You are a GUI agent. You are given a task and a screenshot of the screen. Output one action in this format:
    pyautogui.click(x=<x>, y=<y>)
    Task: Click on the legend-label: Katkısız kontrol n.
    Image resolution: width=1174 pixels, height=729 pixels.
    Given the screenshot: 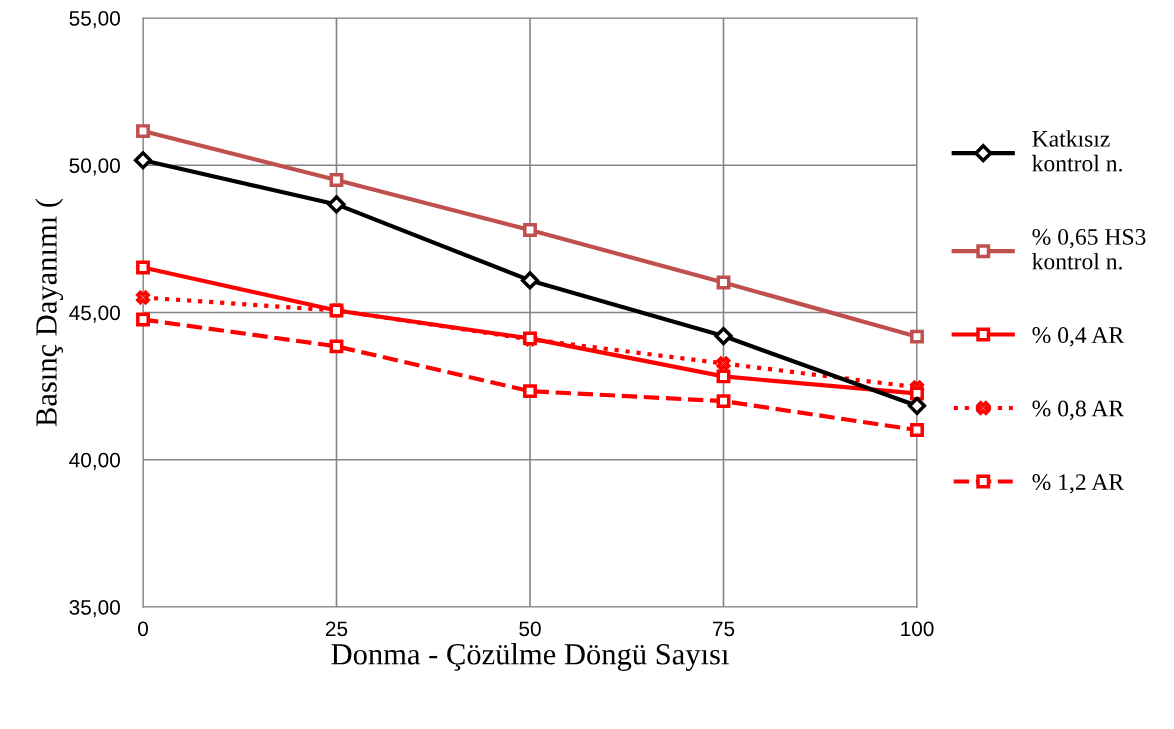 What is the action you would take?
    pyautogui.click(x=1077, y=151)
    